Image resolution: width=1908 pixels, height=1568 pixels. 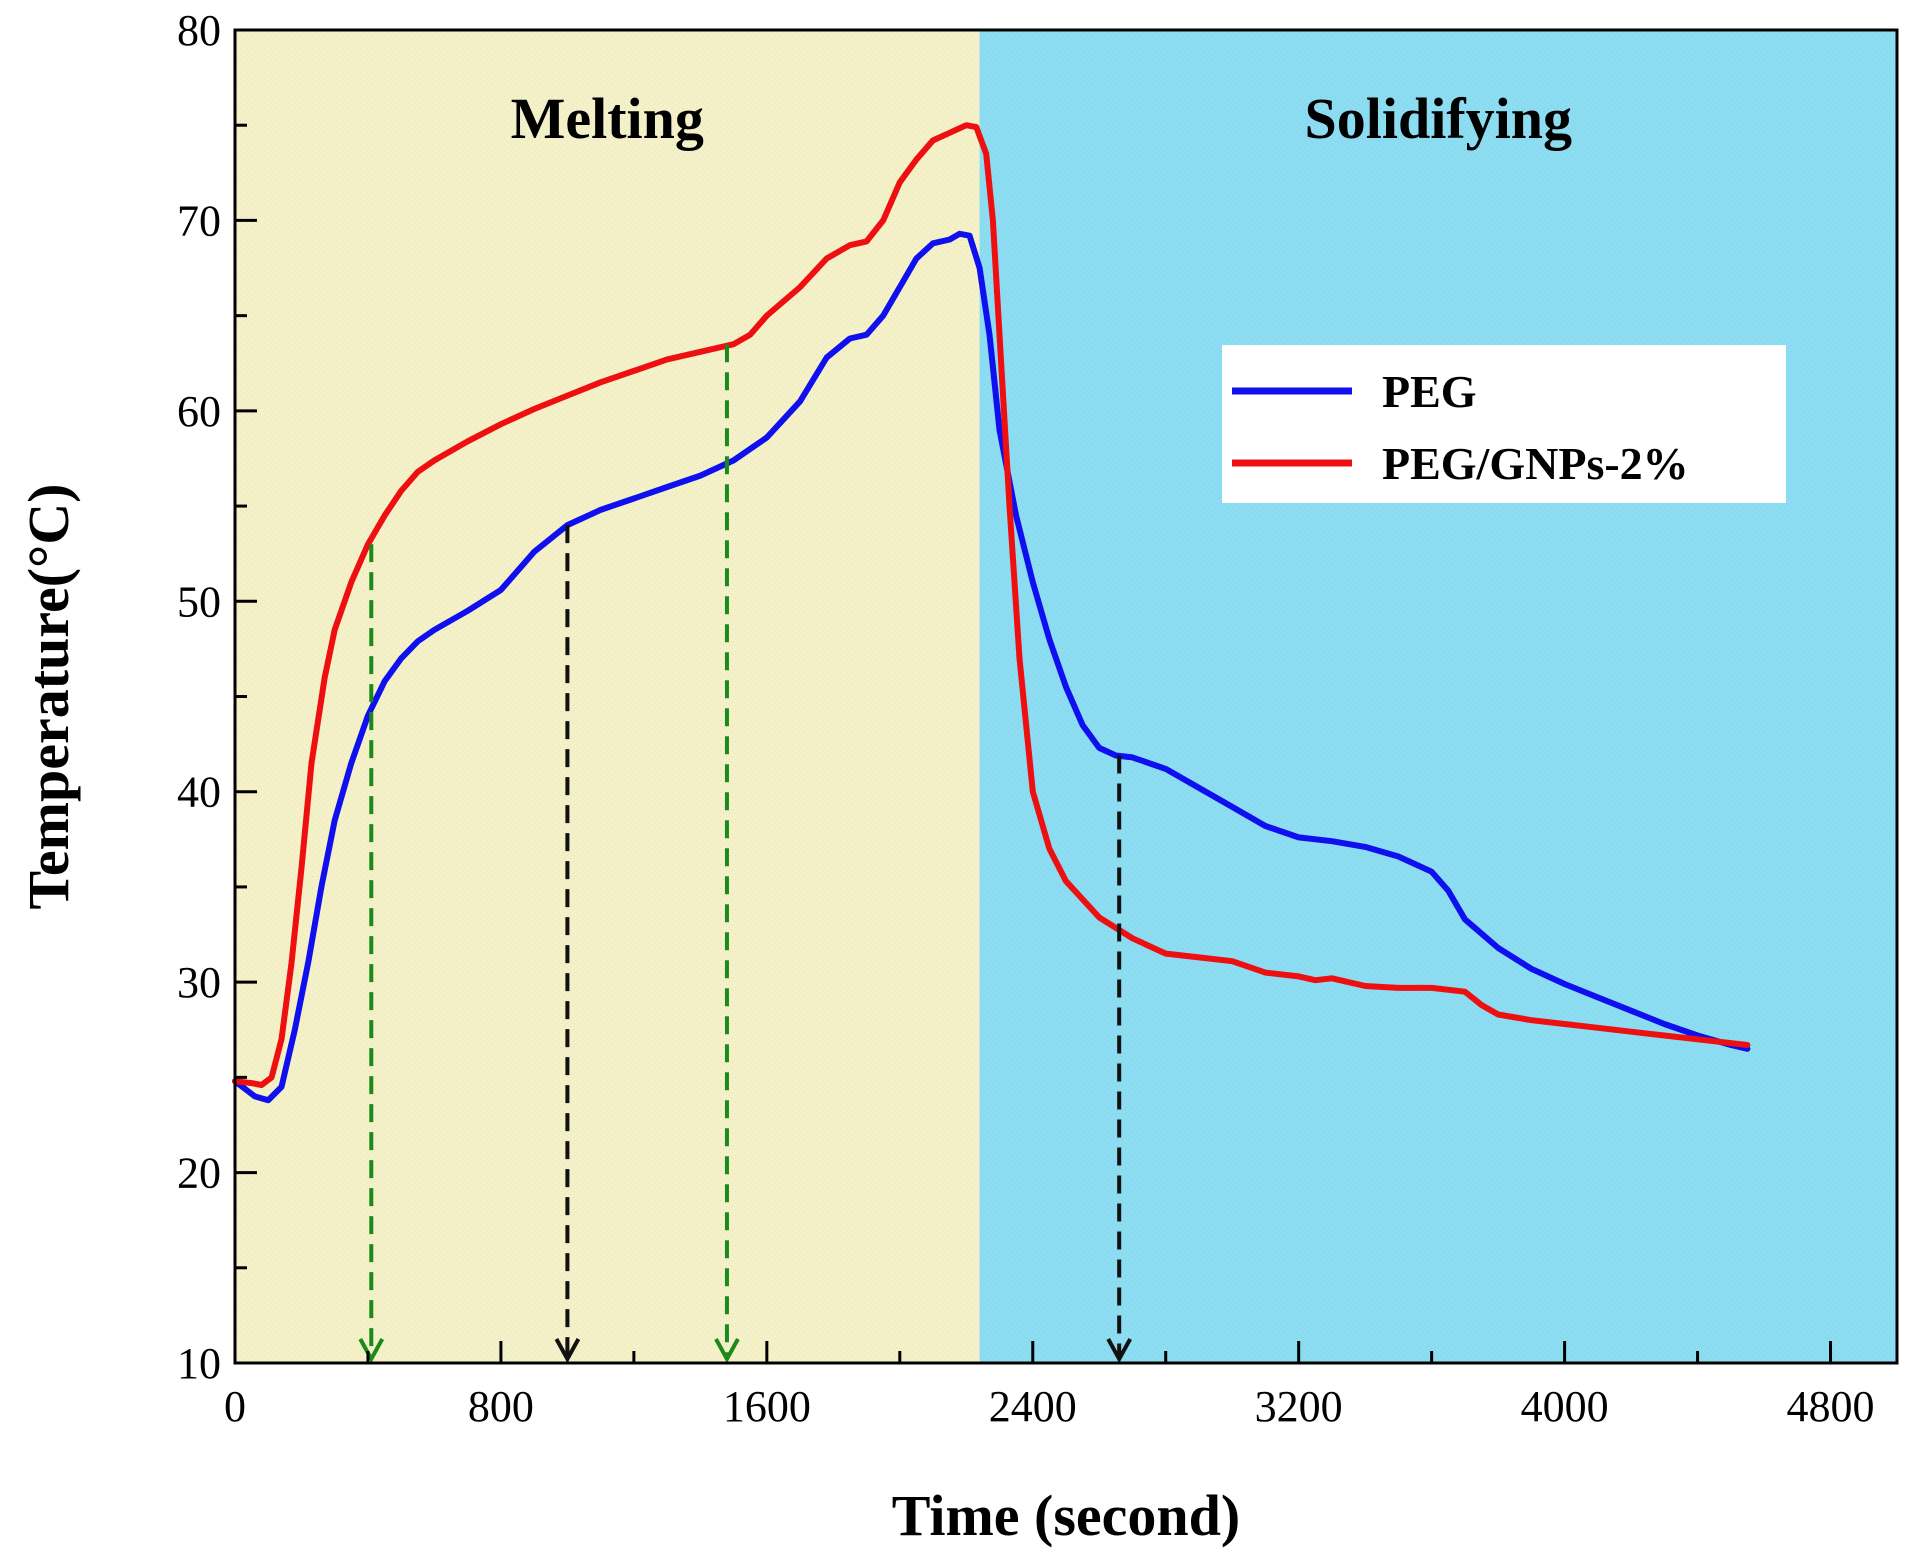 What do you see at coordinates (1831, 1406) in the screenshot?
I see `x-tick-label-4800: 4800` at bounding box center [1831, 1406].